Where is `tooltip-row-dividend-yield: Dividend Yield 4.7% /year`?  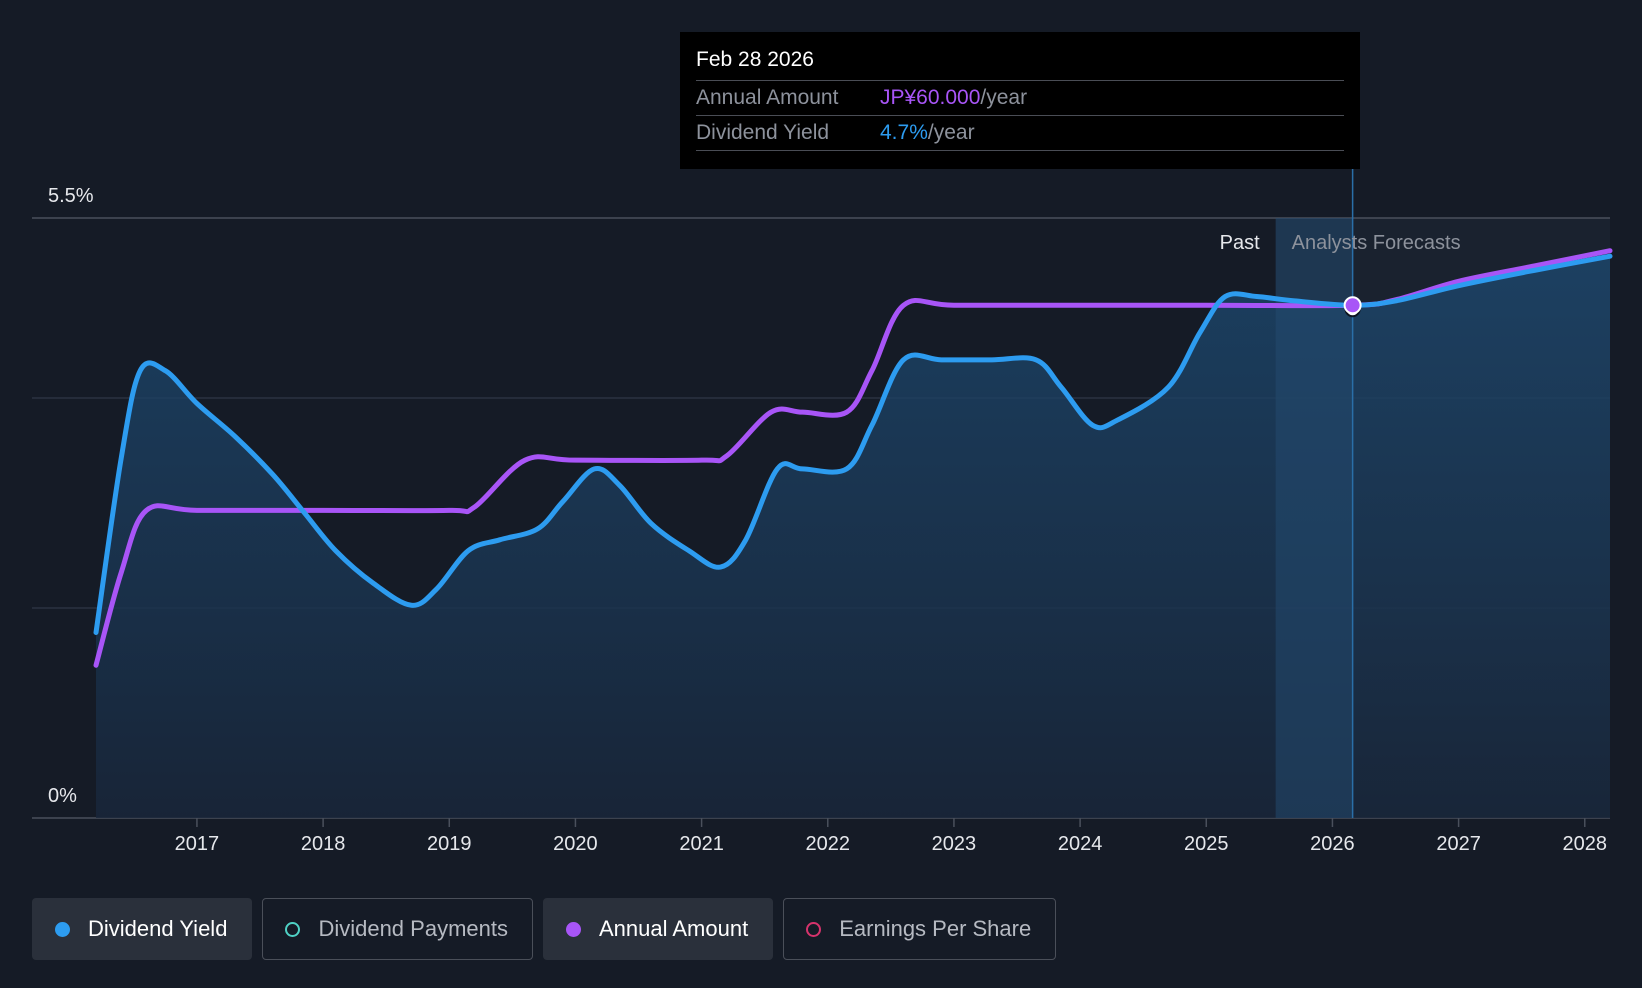 tooltip-row-dividend-yield: Dividend Yield 4.7% /year is located at coordinates (1020, 133).